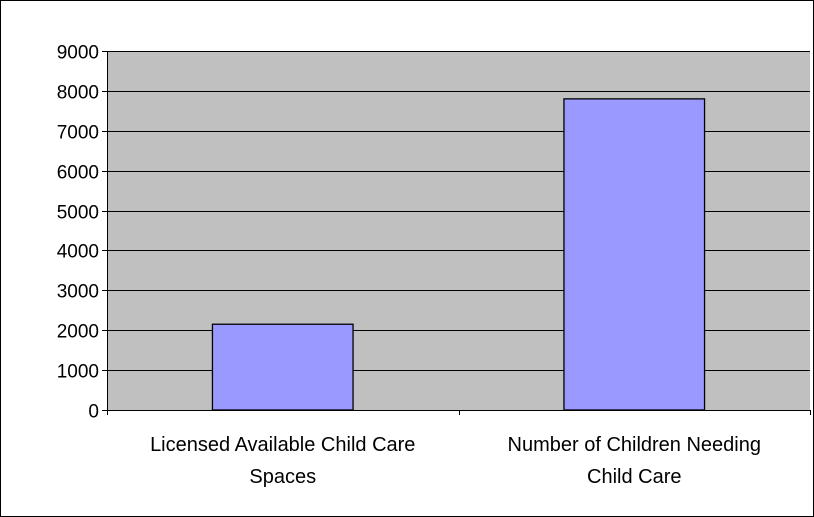 This screenshot has width=814, height=517. Describe the element at coordinates (78, 332) in the screenshot. I see `y-tick-label: 2000` at that location.